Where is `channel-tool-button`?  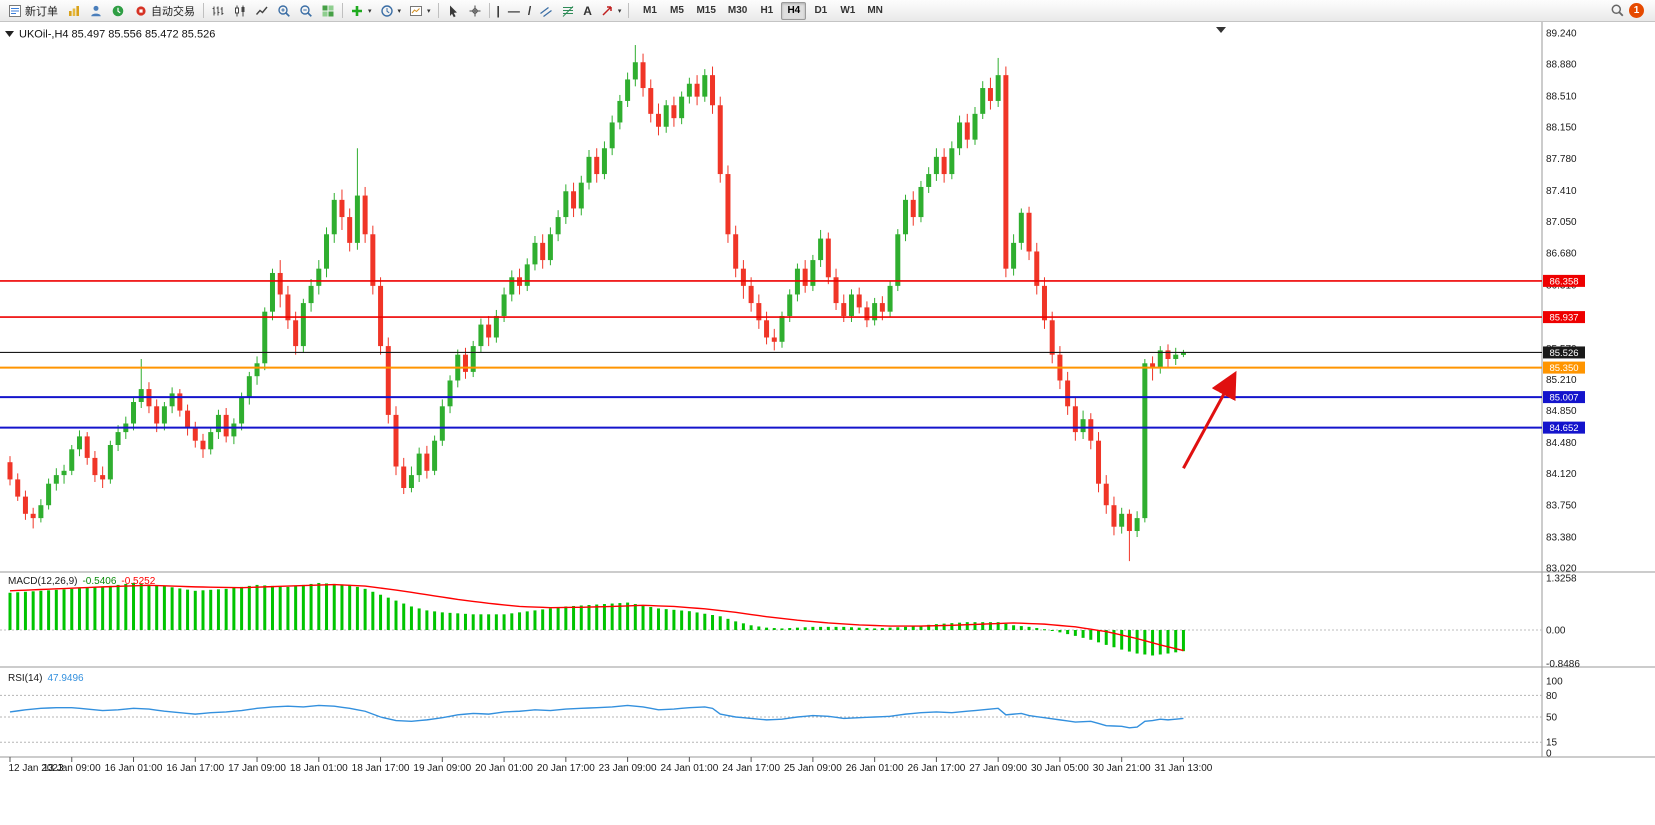 channel-tool-button is located at coordinates (546, 11).